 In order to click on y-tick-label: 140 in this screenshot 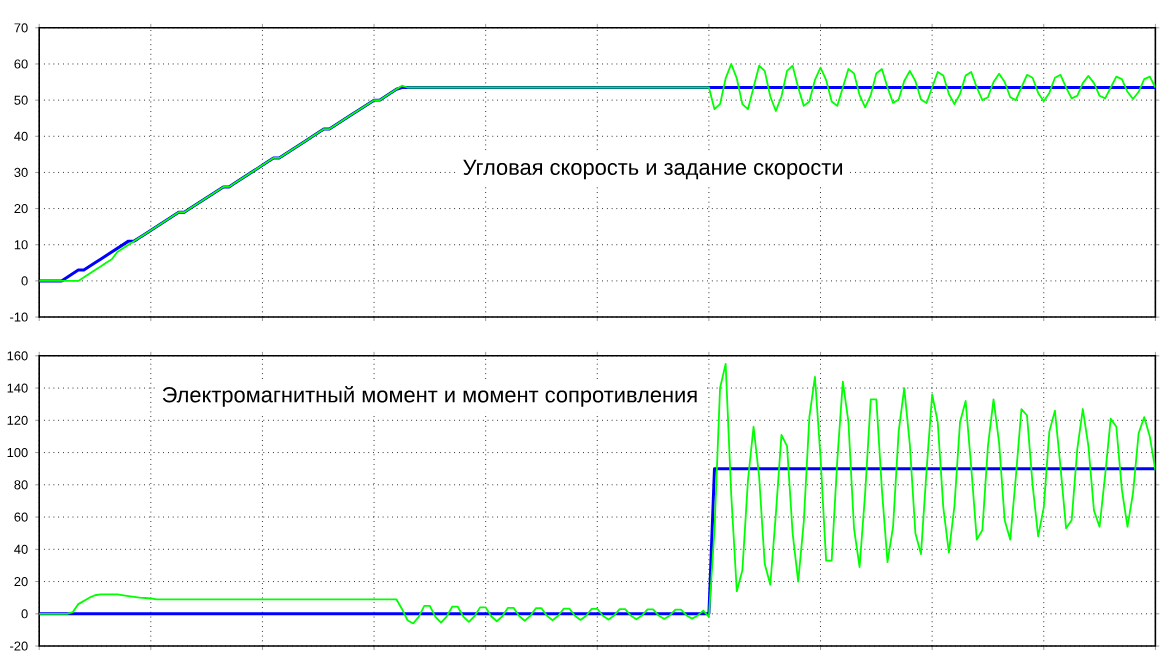, I will do `click(17, 388)`.